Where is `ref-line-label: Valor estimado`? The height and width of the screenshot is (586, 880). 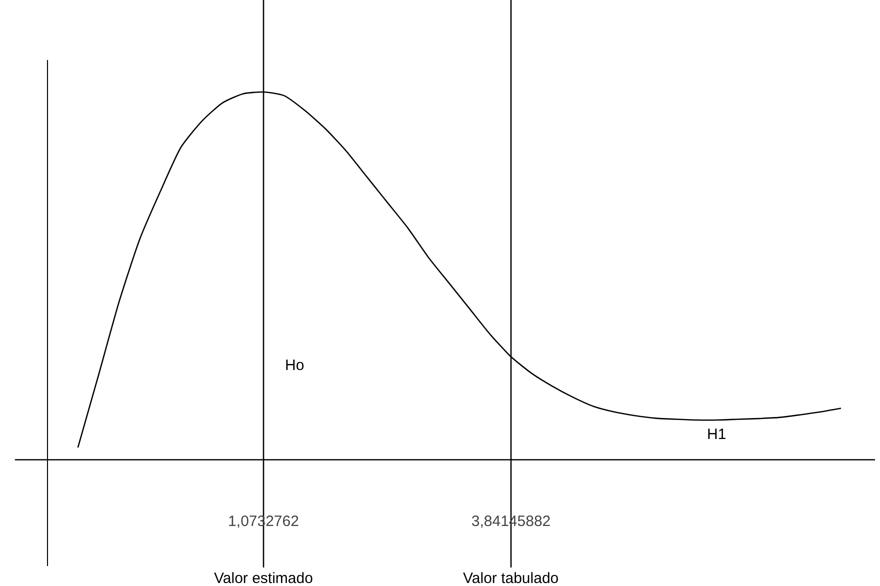 ref-line-label: Valor estimado is located at coordinates (263, 578).